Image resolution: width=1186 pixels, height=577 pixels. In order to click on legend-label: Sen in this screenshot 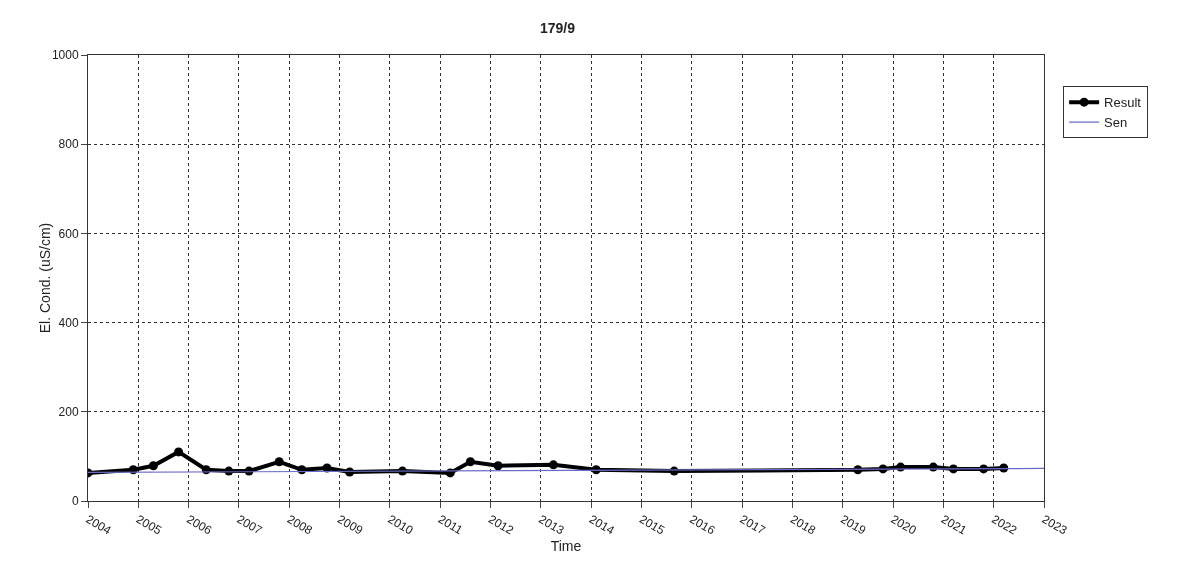, I will do `click(1116, 123)`.